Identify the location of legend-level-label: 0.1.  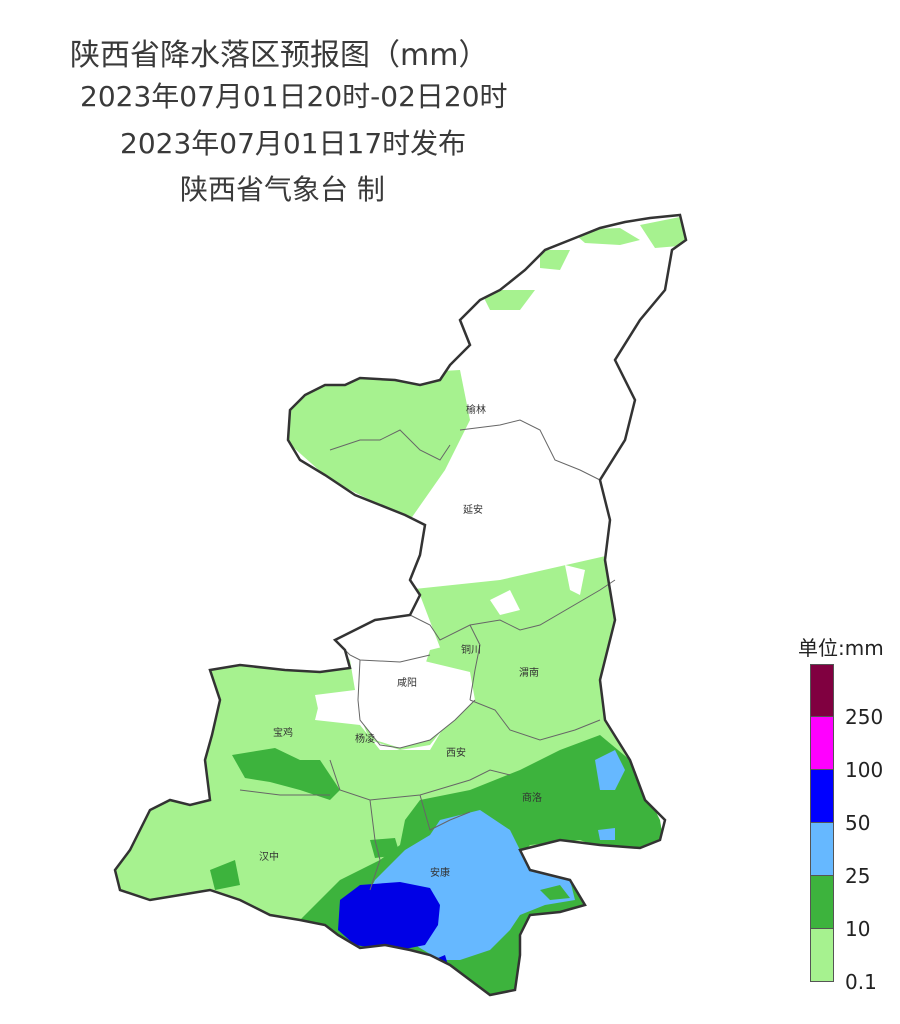
(861, 982).